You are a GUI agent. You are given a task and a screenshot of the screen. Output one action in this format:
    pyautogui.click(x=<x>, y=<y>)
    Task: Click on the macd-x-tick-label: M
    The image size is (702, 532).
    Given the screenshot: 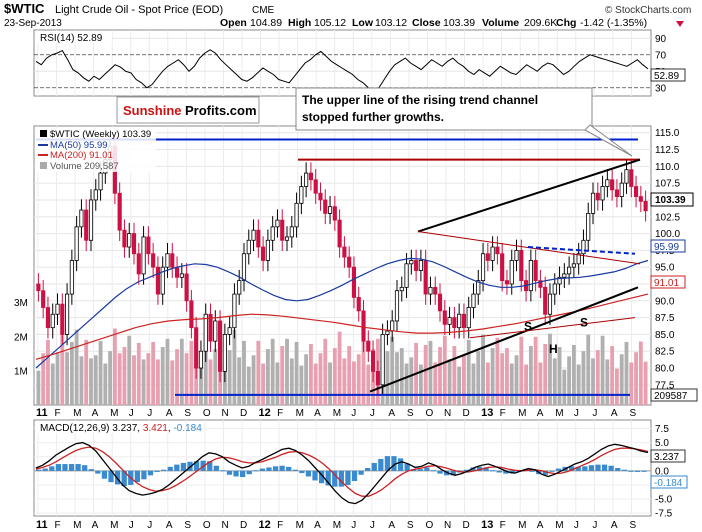 What is the action you would take?
    pyautogui.click(x=77, y=525)
    